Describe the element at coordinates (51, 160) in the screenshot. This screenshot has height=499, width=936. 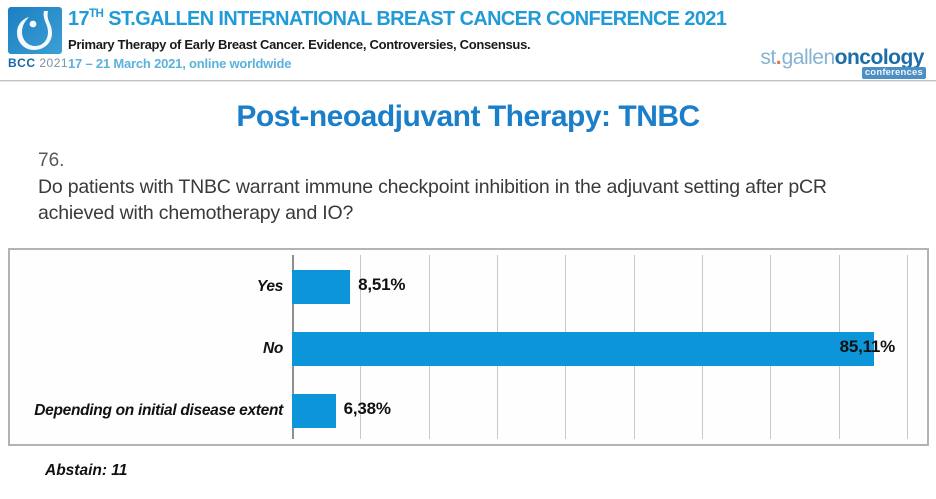
I see `question-number: 76.` at that location.